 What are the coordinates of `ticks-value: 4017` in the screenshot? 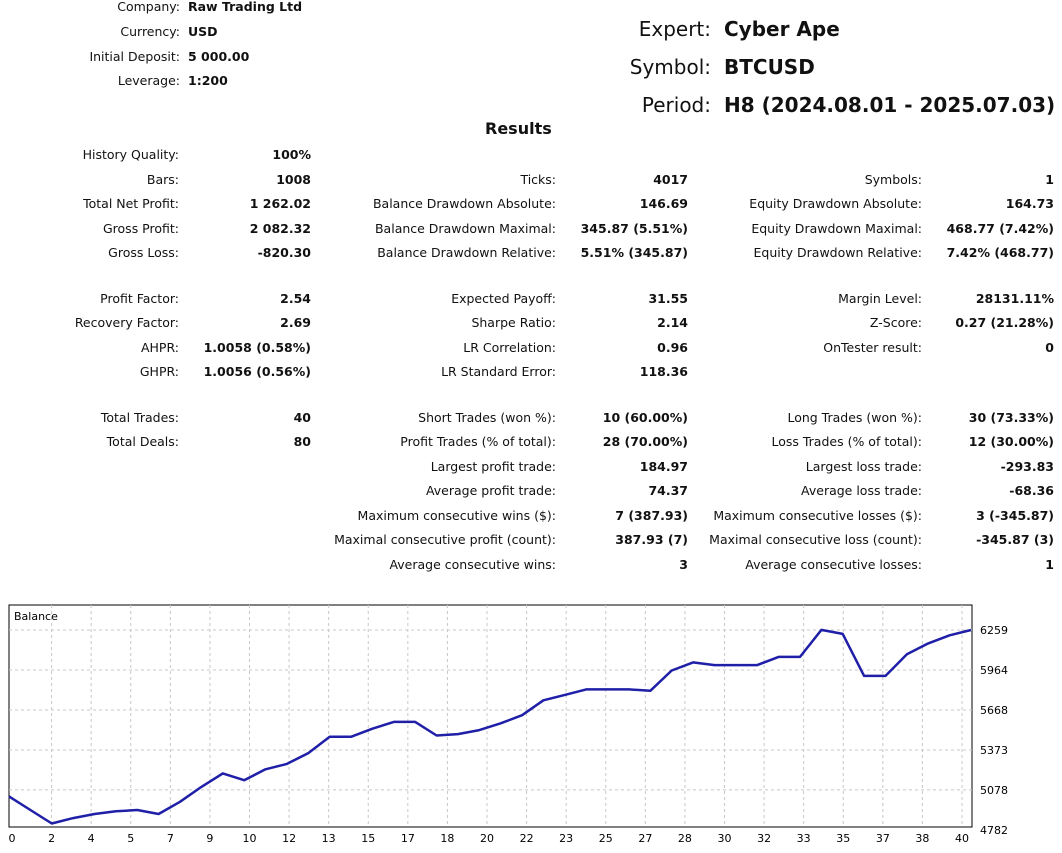 It's located at (670, 179).